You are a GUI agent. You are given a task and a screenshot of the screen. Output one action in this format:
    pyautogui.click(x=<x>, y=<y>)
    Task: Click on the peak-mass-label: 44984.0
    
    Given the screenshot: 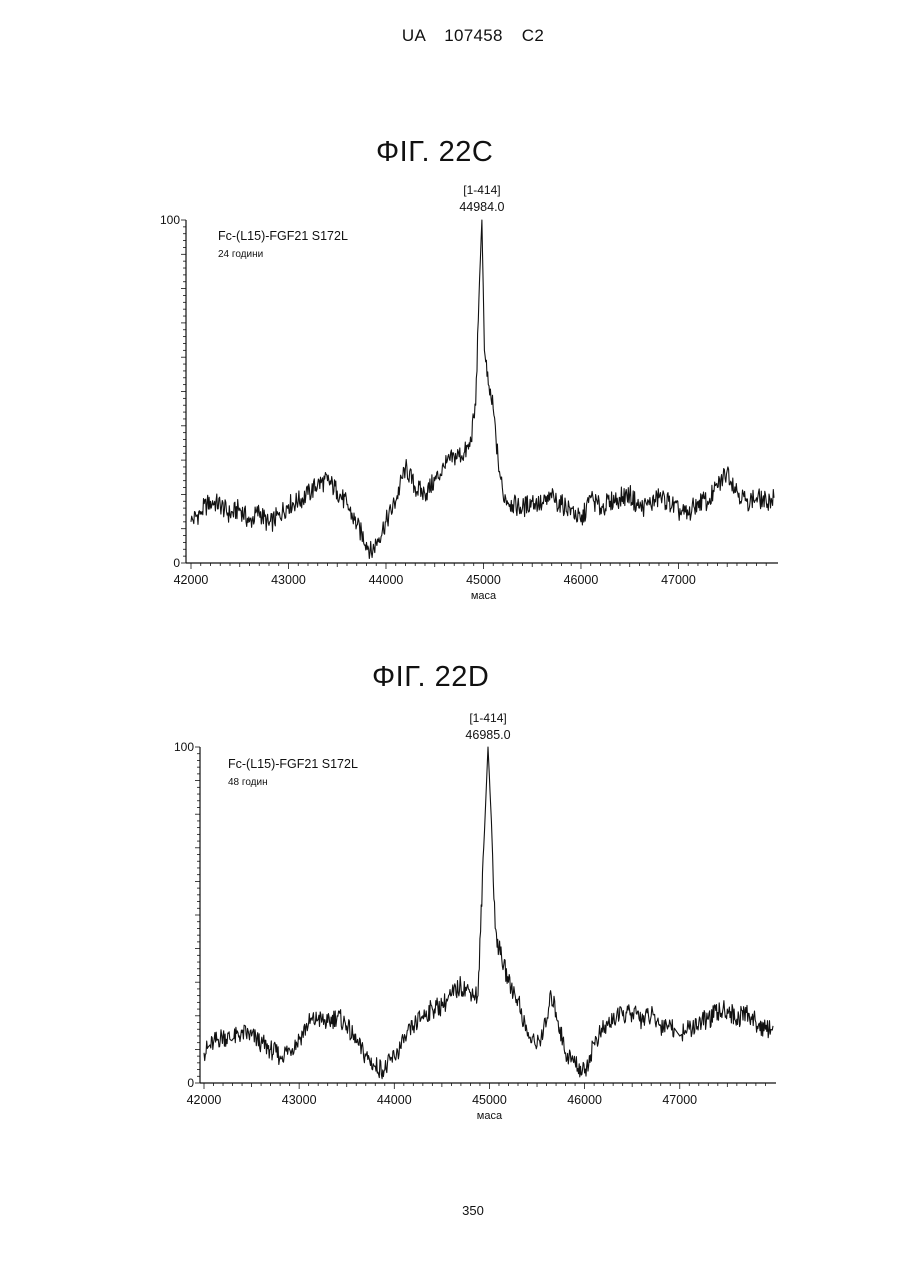 What is the action you would take?
    pyautogui.click(x=481, y=207)
    